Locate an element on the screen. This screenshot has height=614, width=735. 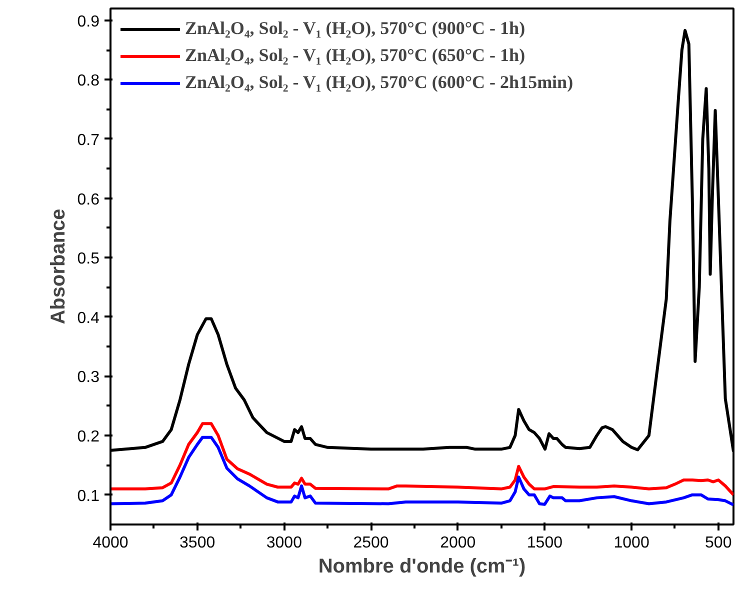
legend-label: ZnAl₂O₄, Sol₂ - V₁ (H₂O), 570°C (900°C - 1h) is located at coordinates (355, 28).